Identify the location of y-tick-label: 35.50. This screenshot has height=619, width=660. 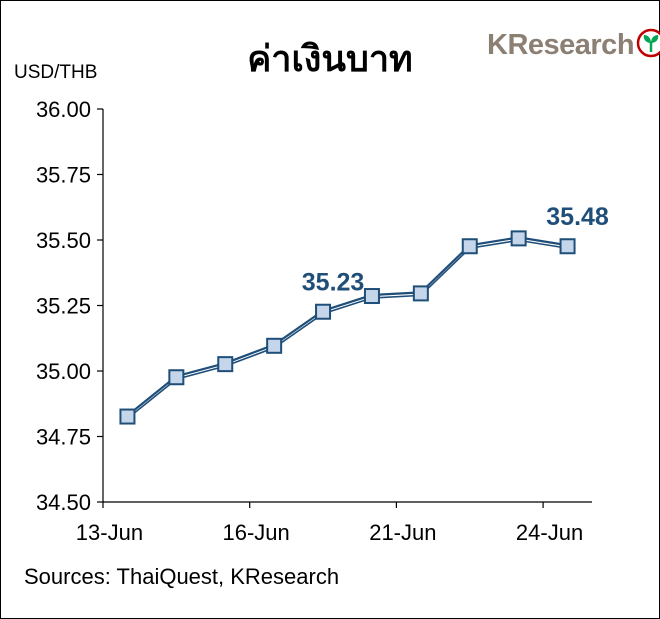
(63, 240).